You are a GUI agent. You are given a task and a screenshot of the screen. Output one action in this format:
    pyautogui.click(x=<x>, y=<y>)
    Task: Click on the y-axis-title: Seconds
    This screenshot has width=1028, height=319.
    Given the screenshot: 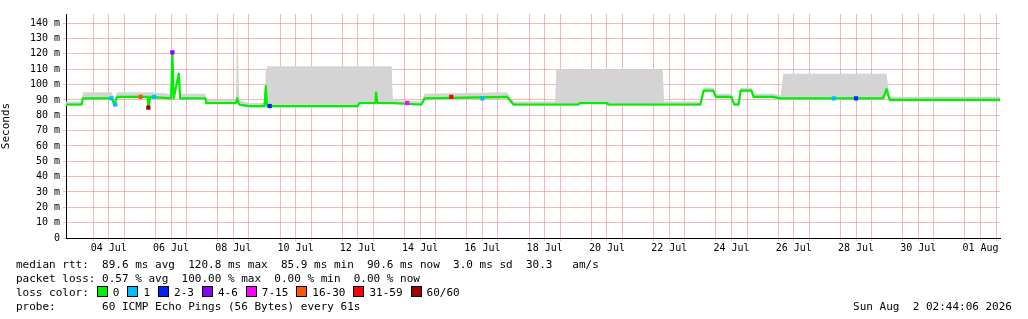 What is the action you would take?
    pyautogui.click(x=6, y=126)
    